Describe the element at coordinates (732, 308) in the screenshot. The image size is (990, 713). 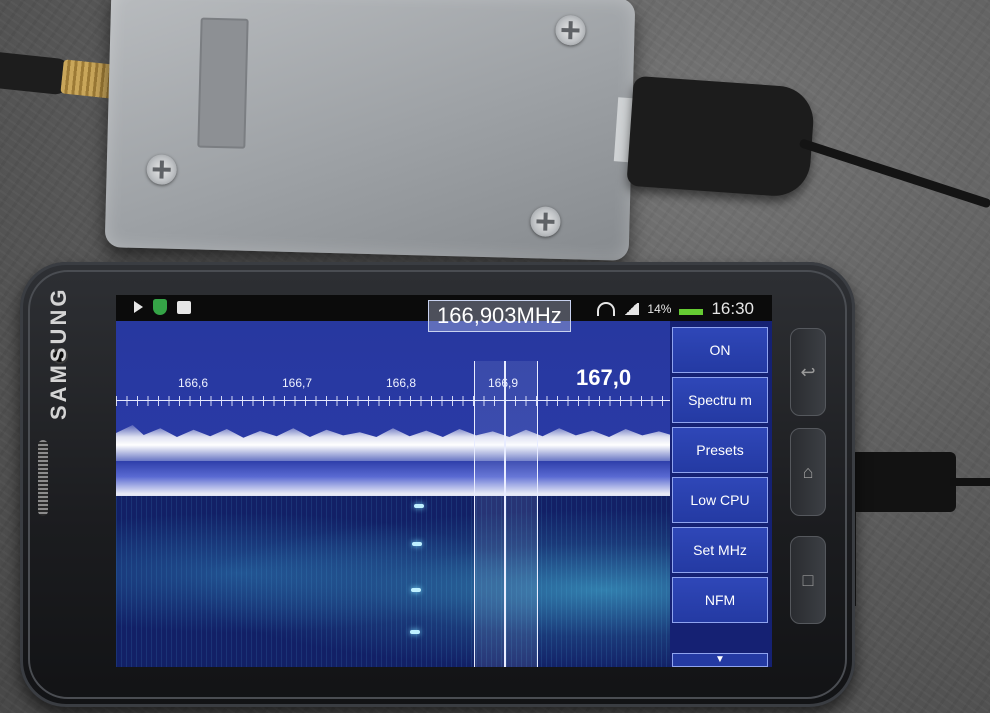
I see `clock: 16:30` at that location.